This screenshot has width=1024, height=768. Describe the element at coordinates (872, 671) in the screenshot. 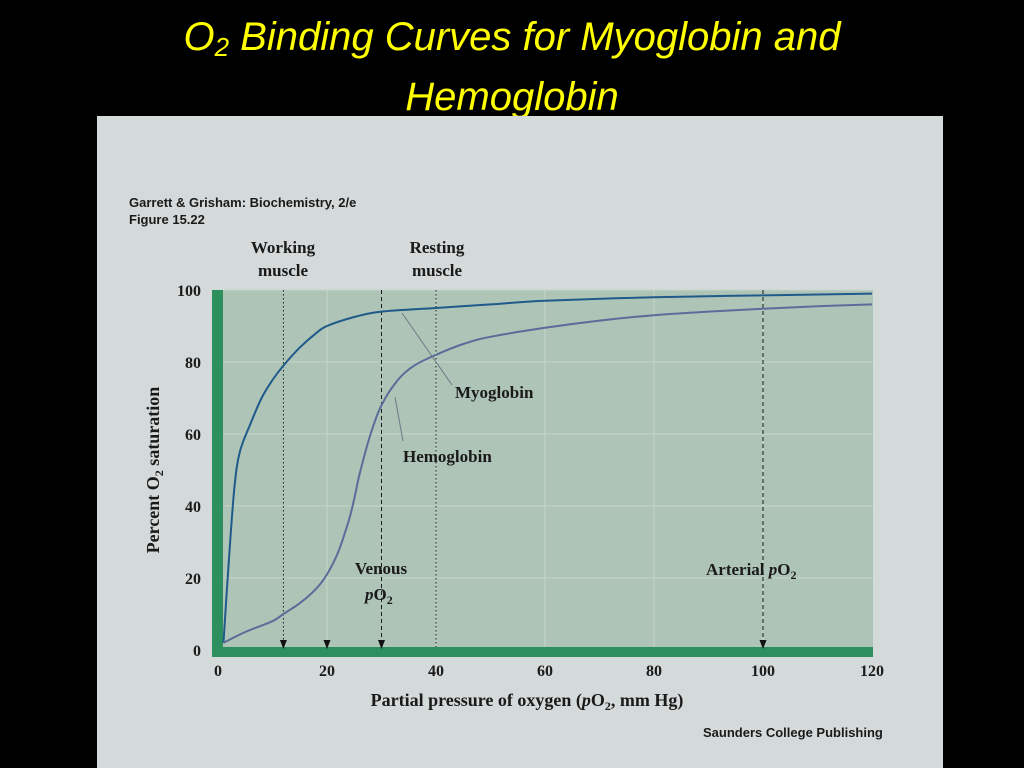

I see `x-tick-120: 120` at that location.